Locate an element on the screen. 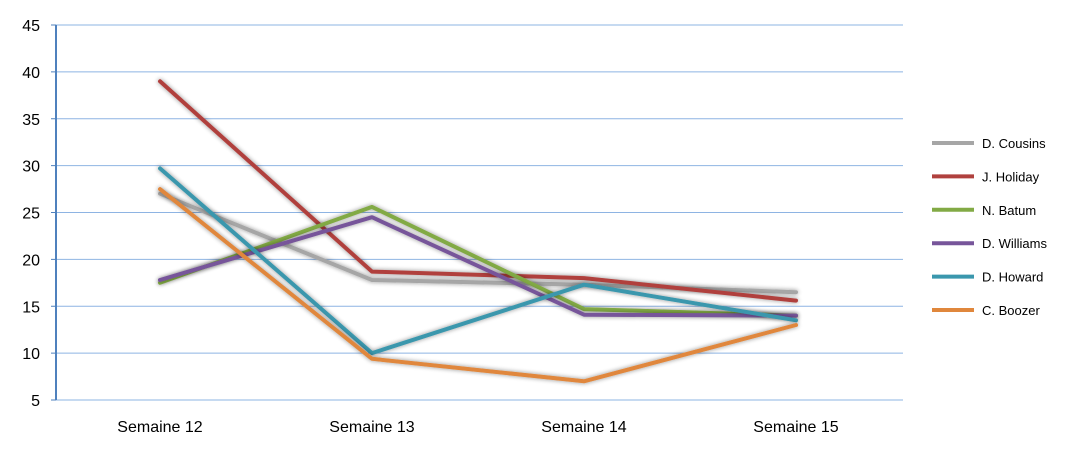  series-line-d-cousins is located at coordinates (478, 243).